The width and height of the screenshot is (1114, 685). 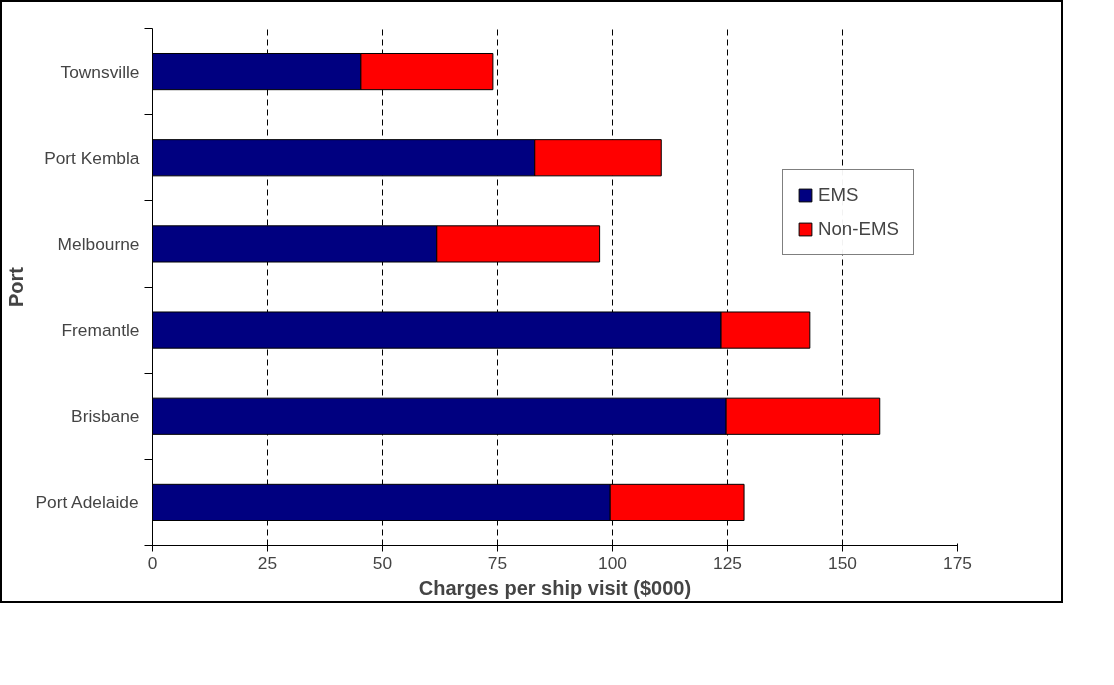 What do you see at coordinates (838, 195) in the screenshot?
I see `legend-label: EMS` at bounding box center [838, 195].